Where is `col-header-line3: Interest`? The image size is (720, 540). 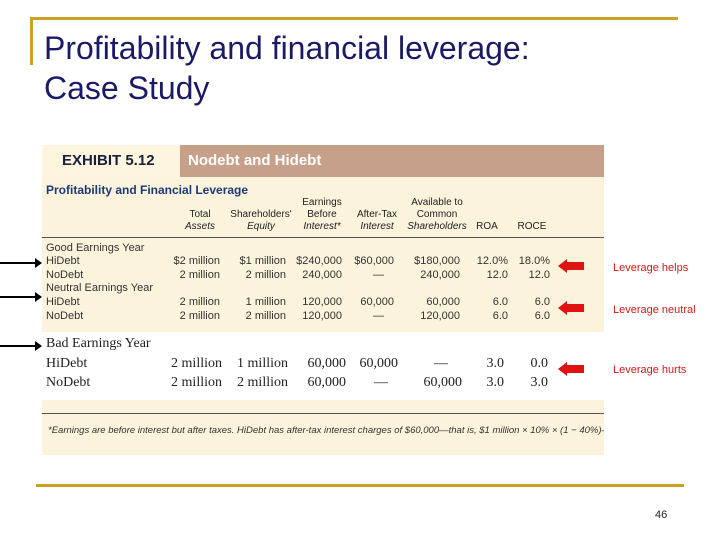 col-header-line3: Interest is located at coordinates (377, 226).